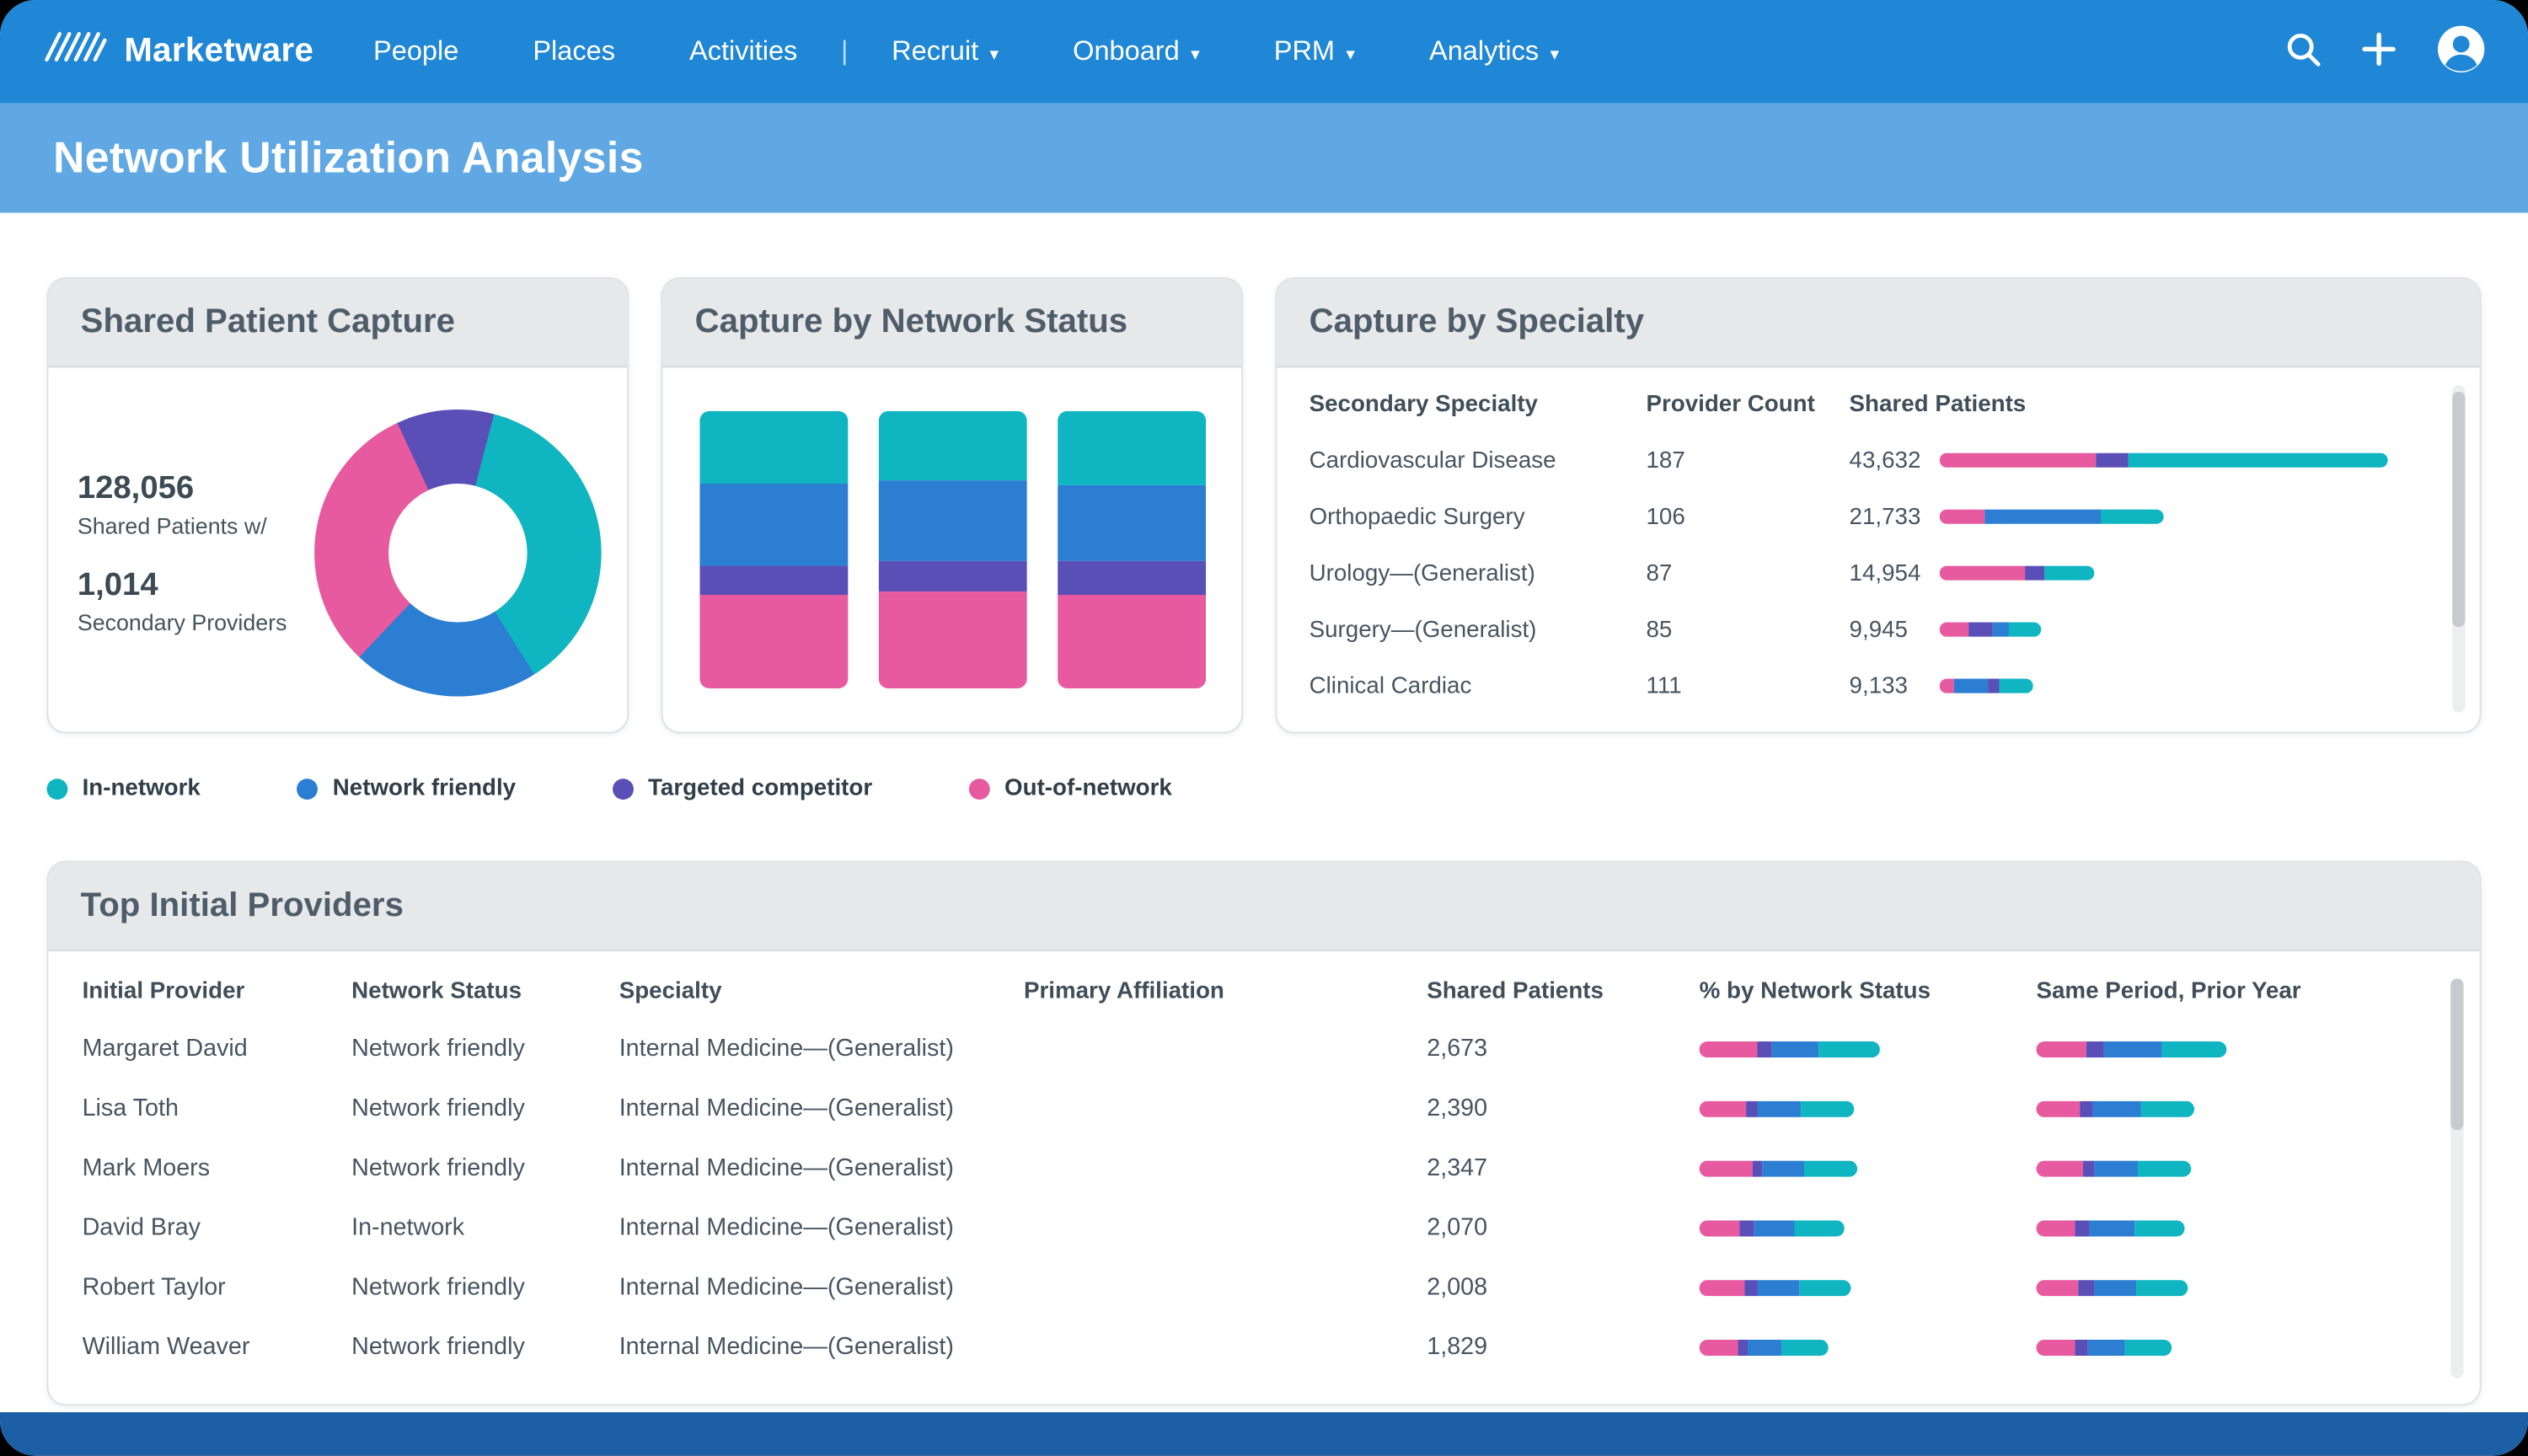  What do you see at coordinates (1458, 1108) in the screenshot?
I see `shared-patients-value: 2,390` at bounding box center [1458, 1108].